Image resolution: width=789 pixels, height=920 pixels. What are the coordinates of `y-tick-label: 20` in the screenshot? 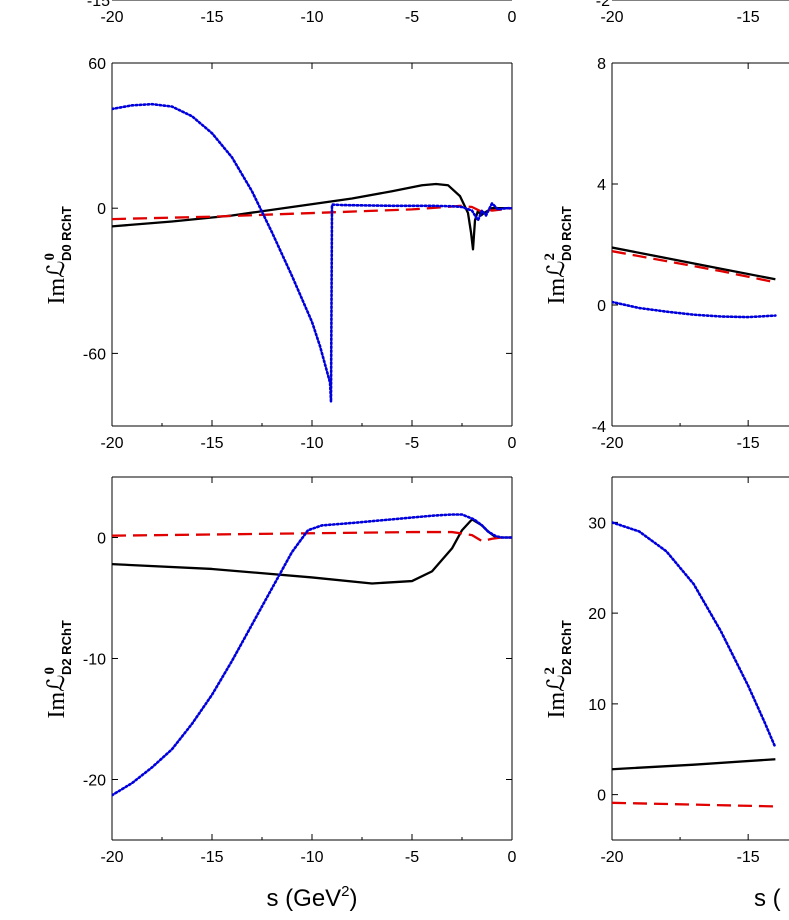 It's located at (597, 614).